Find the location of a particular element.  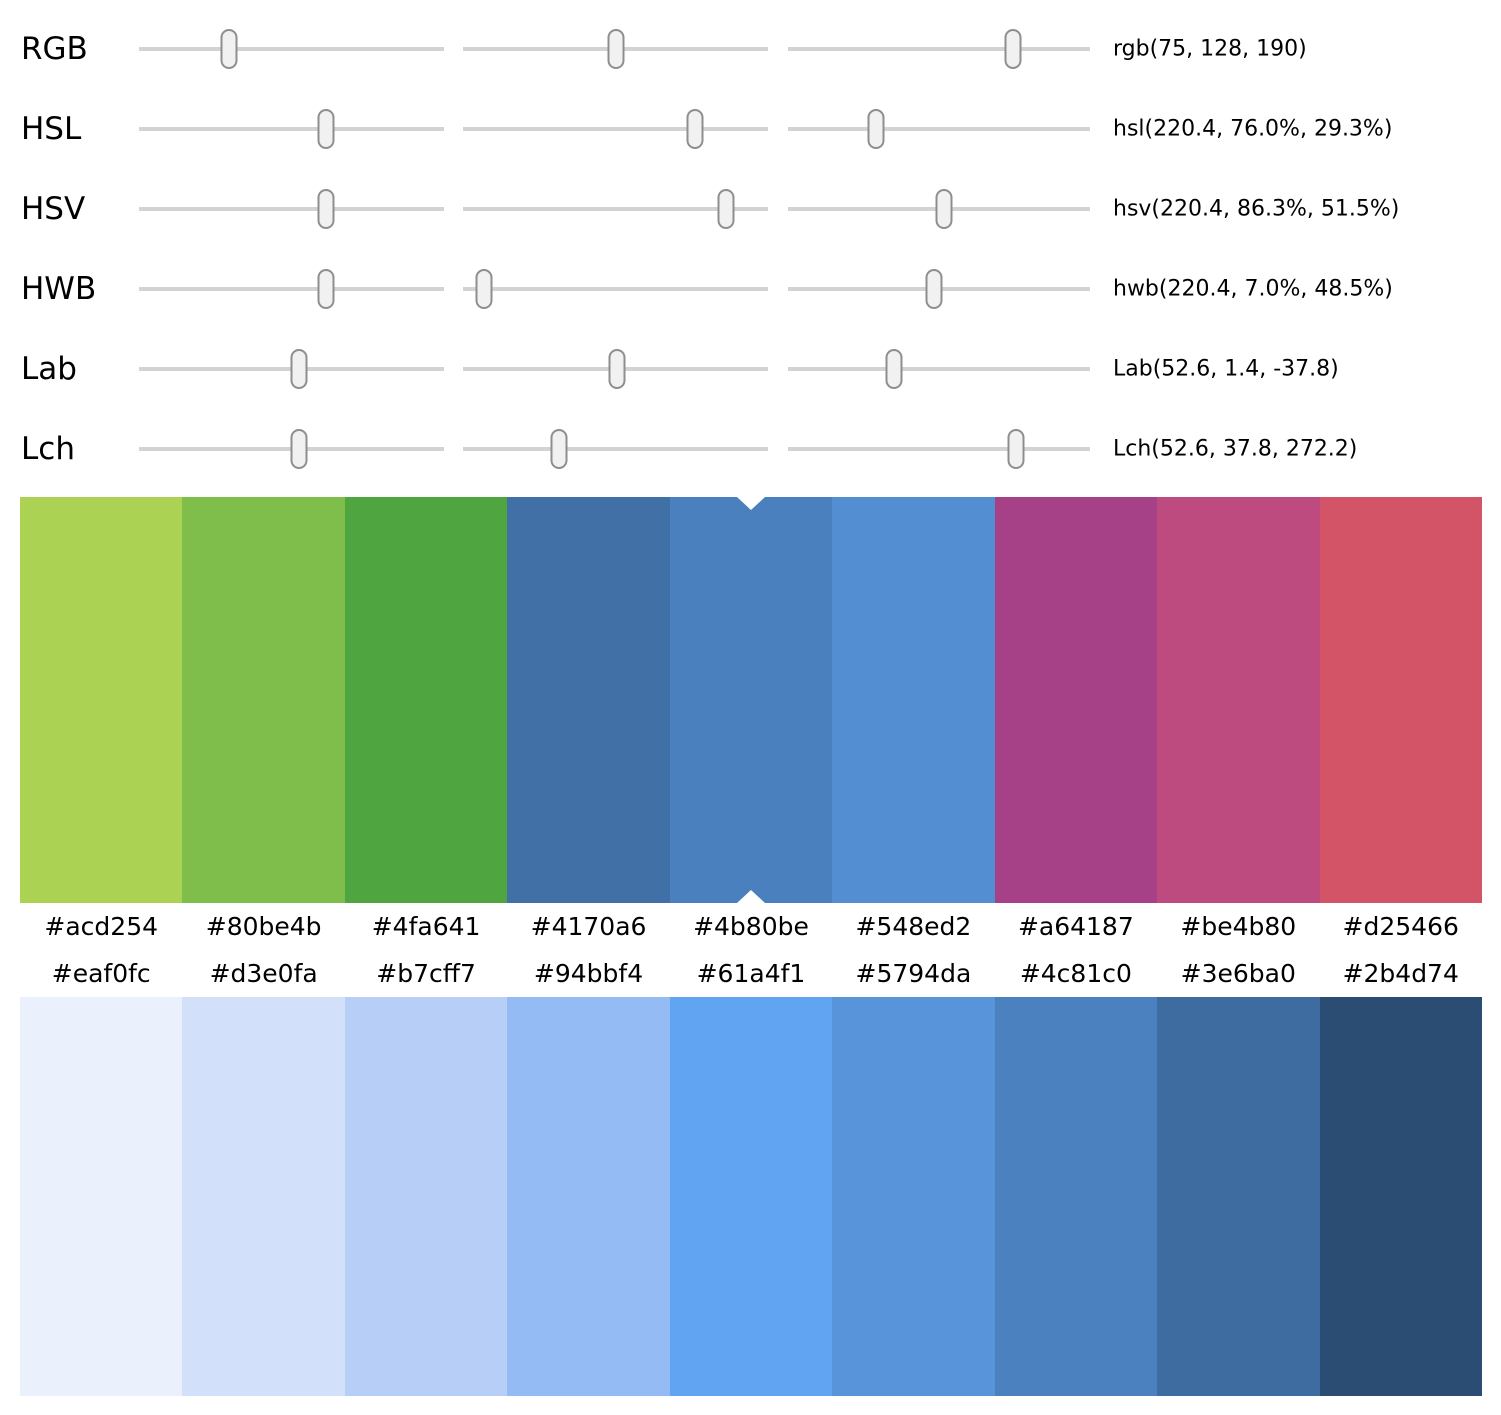

hue-hex-label-4: #4170a6 is located at coordinates (588, 926).